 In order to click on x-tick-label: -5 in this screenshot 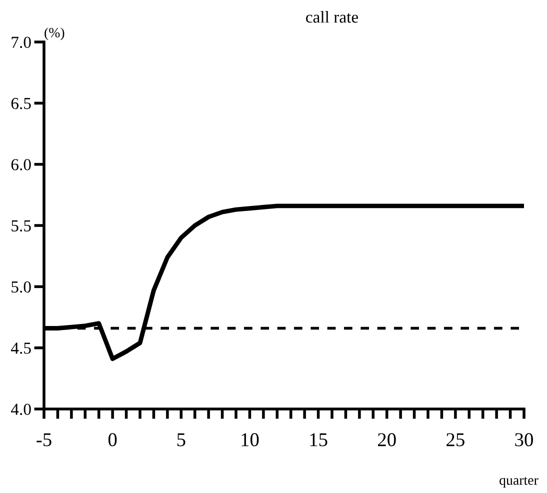, I will do `click(44, 439)`.